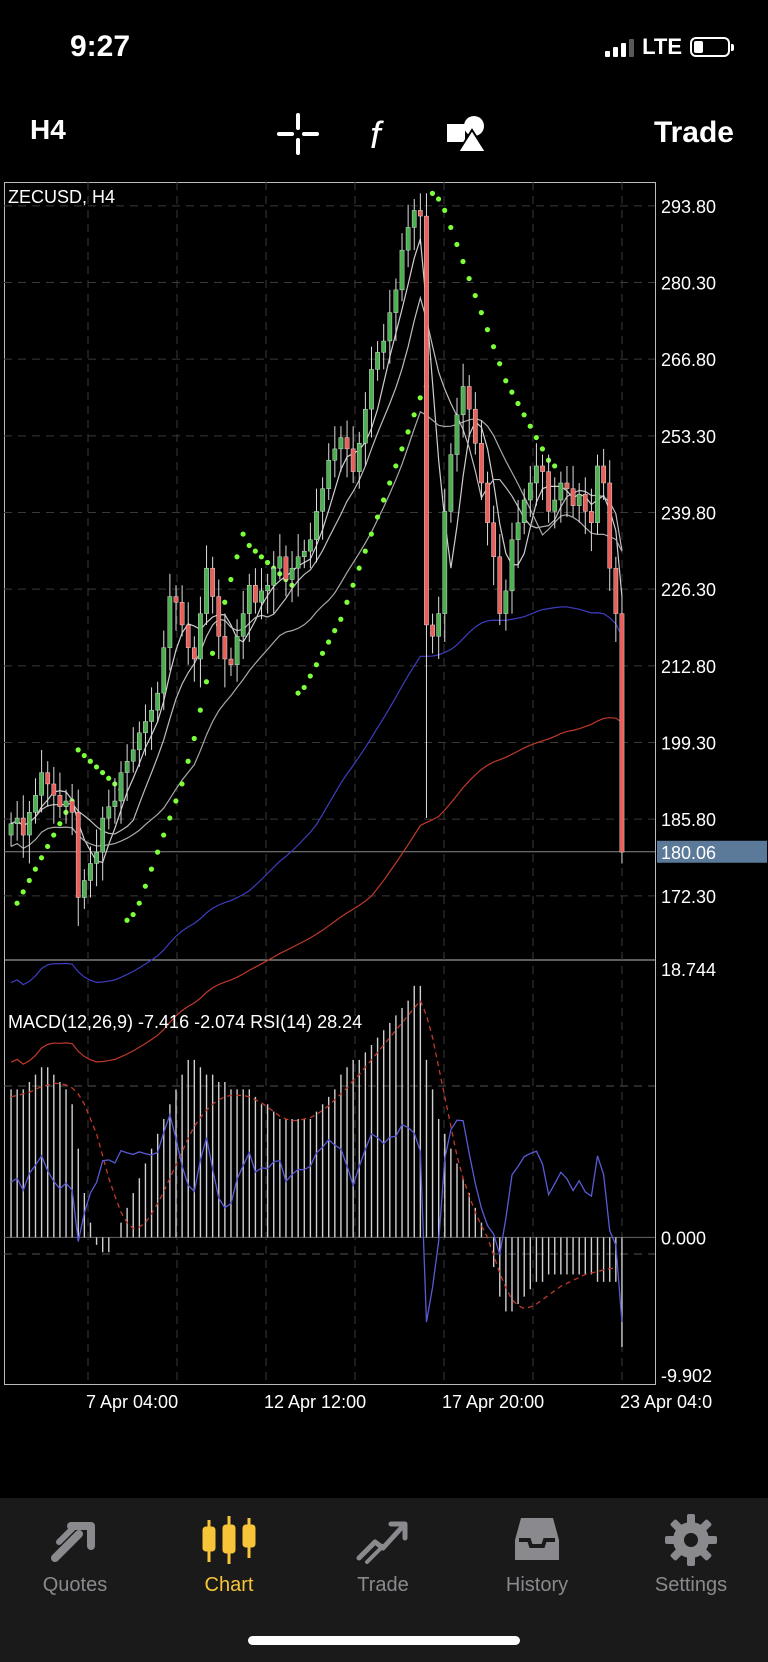  I want to click on current-price-label: 180.06, so click(688, 853).